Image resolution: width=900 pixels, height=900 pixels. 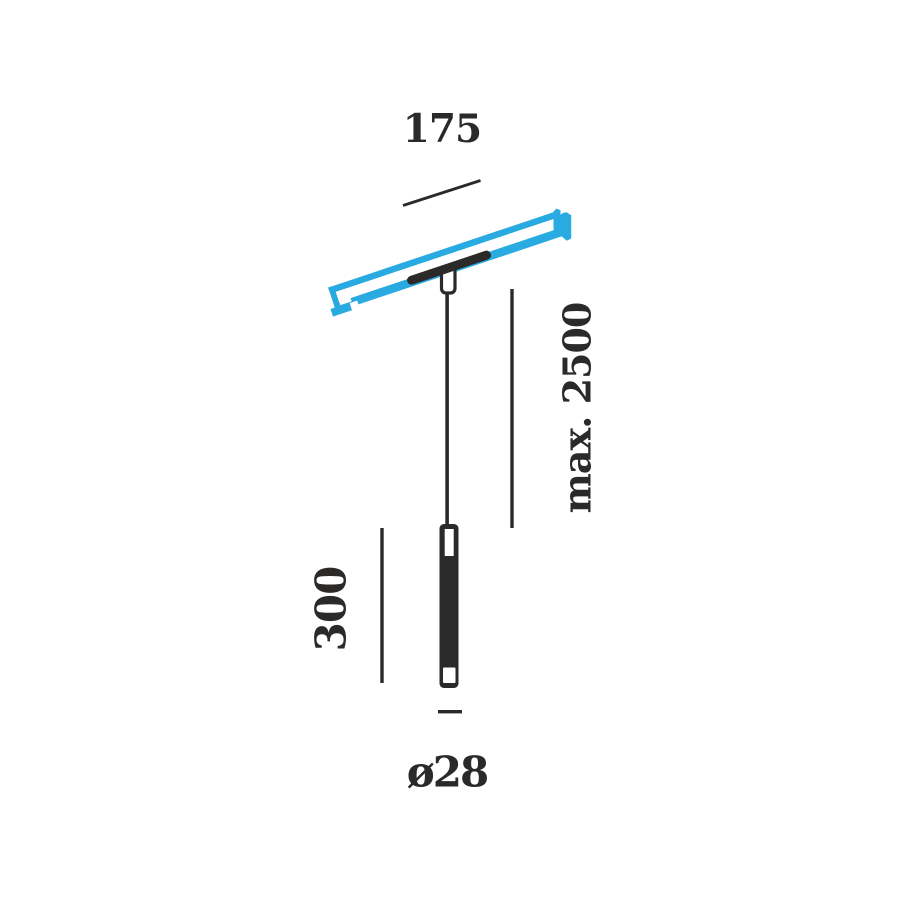 I want to click on track-top-edge, so click(x=443, y=252).